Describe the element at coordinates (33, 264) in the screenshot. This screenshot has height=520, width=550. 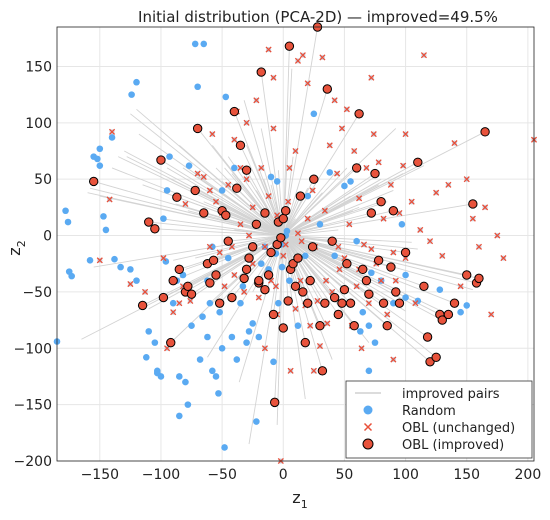
I see `y-tick-labels: −200 −150 −100 −50 0 50 100 150` at that location.